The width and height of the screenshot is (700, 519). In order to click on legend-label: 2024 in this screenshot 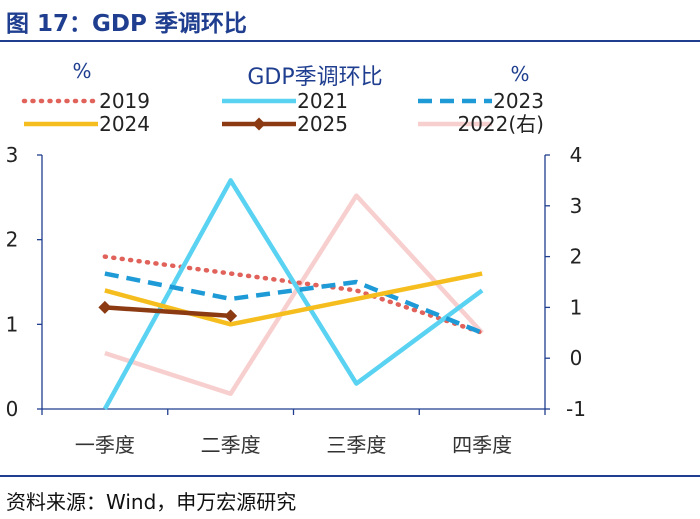, I will do `click(124, 124)`.